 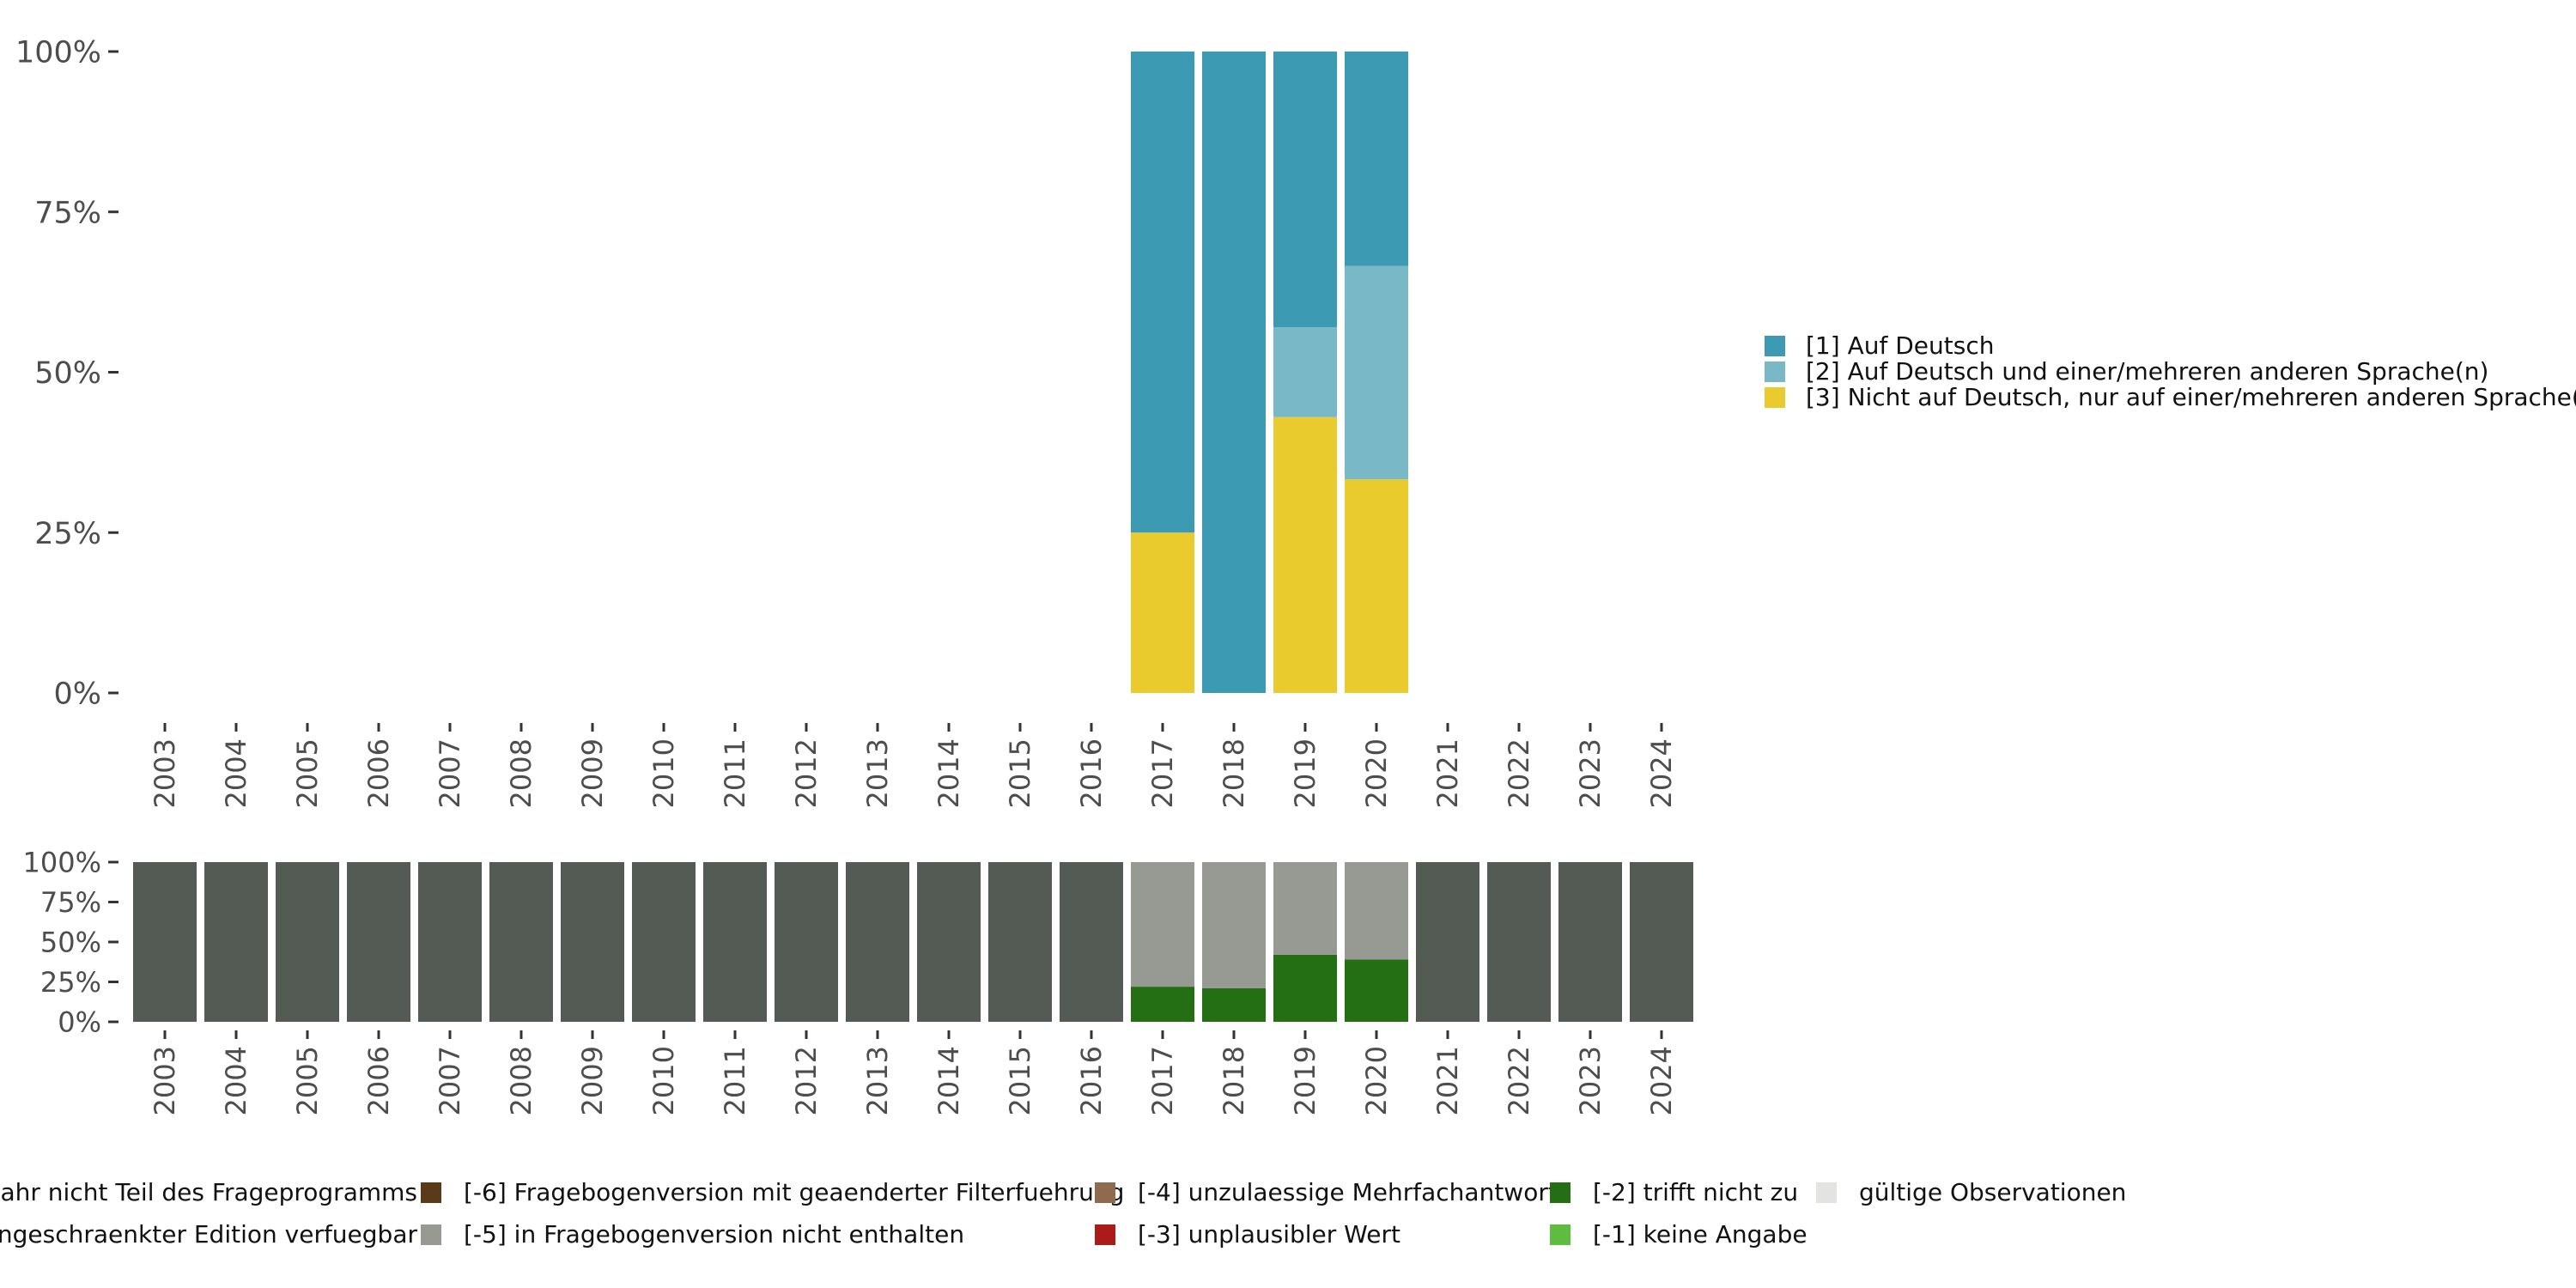 What do you see at coordinates (949, 1080) in the screenshot?
I see `x-tick-label-2014: 2014` at bounding box center [949, 1080].